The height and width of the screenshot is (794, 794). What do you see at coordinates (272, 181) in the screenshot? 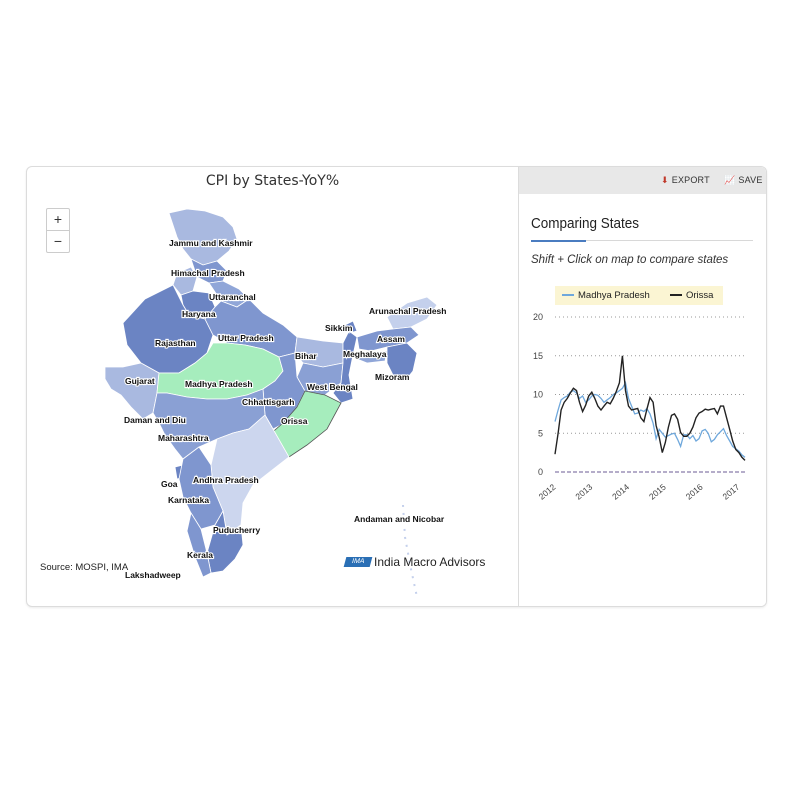
I see `map-title: CPI by States-YoY%` at bounding box center [272, 181].